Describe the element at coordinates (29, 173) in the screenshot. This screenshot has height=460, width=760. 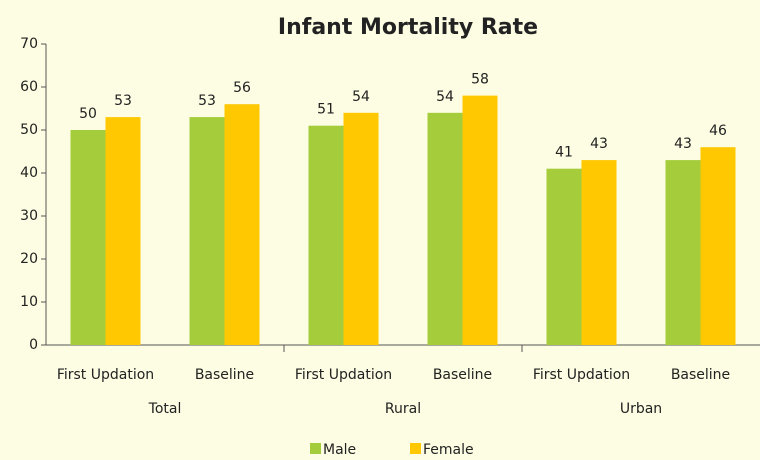
I see `y-tick-label: 40` at that location.